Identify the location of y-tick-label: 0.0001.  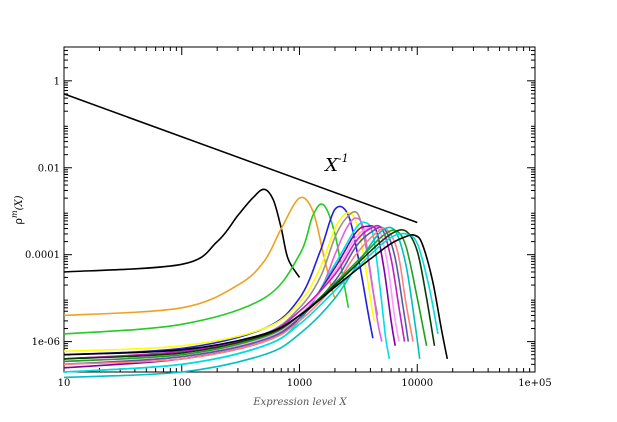
(42, 255).